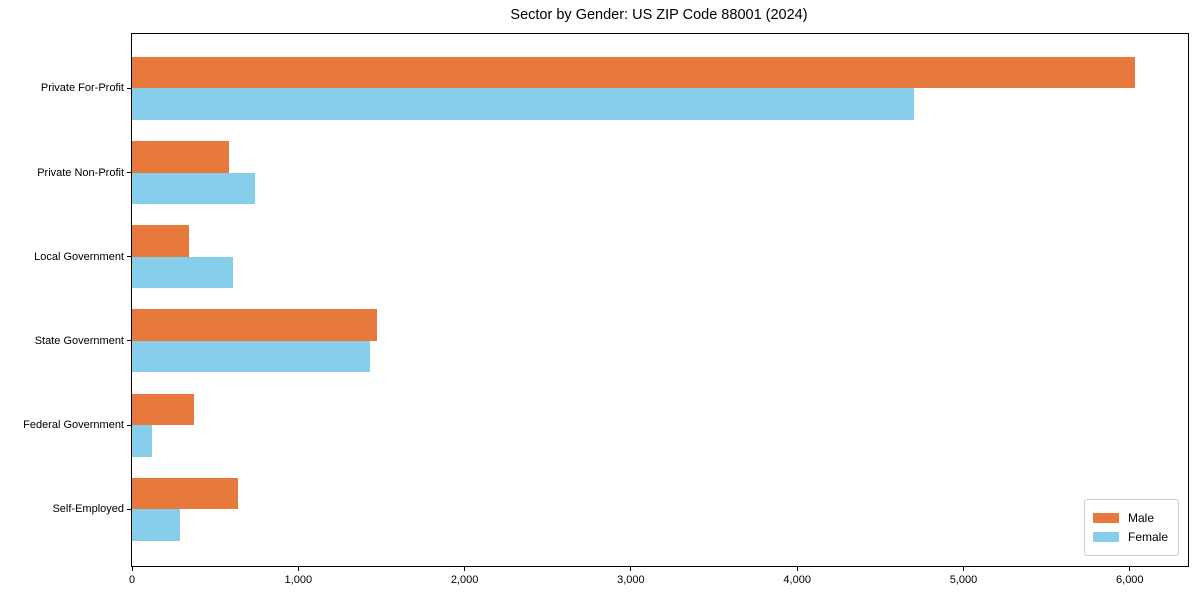 The width and height of the screenshot is (1200, 600). Describe the element at coordinates (1147, 537) in the screenshot. I see `legend-label: Female` at that location.